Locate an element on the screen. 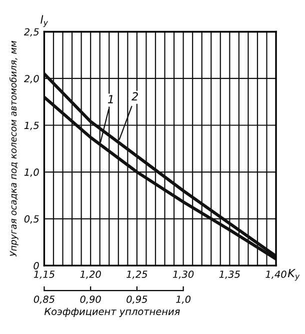 This screenshot has width=305, height=334. x-tick-label: 1,30 is located at coordinates (183, 274).